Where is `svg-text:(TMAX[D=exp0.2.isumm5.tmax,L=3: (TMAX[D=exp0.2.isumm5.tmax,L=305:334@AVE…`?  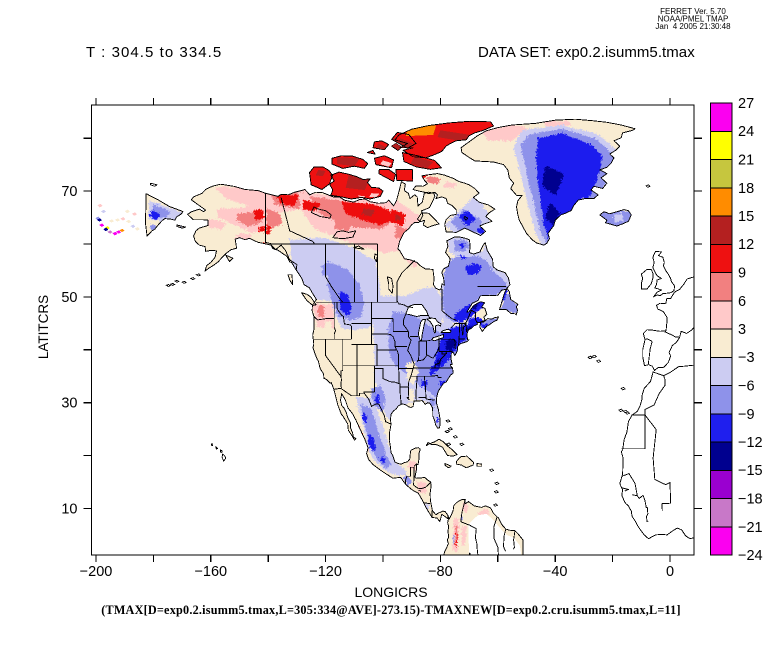 svg-text:(TMAX[D=exp0.2.isumm5.tmax,L=3: (TMAX[D=exp0.2.isumm5.tmax,L=305:334@AVE… is located at coordinates (391, 610).